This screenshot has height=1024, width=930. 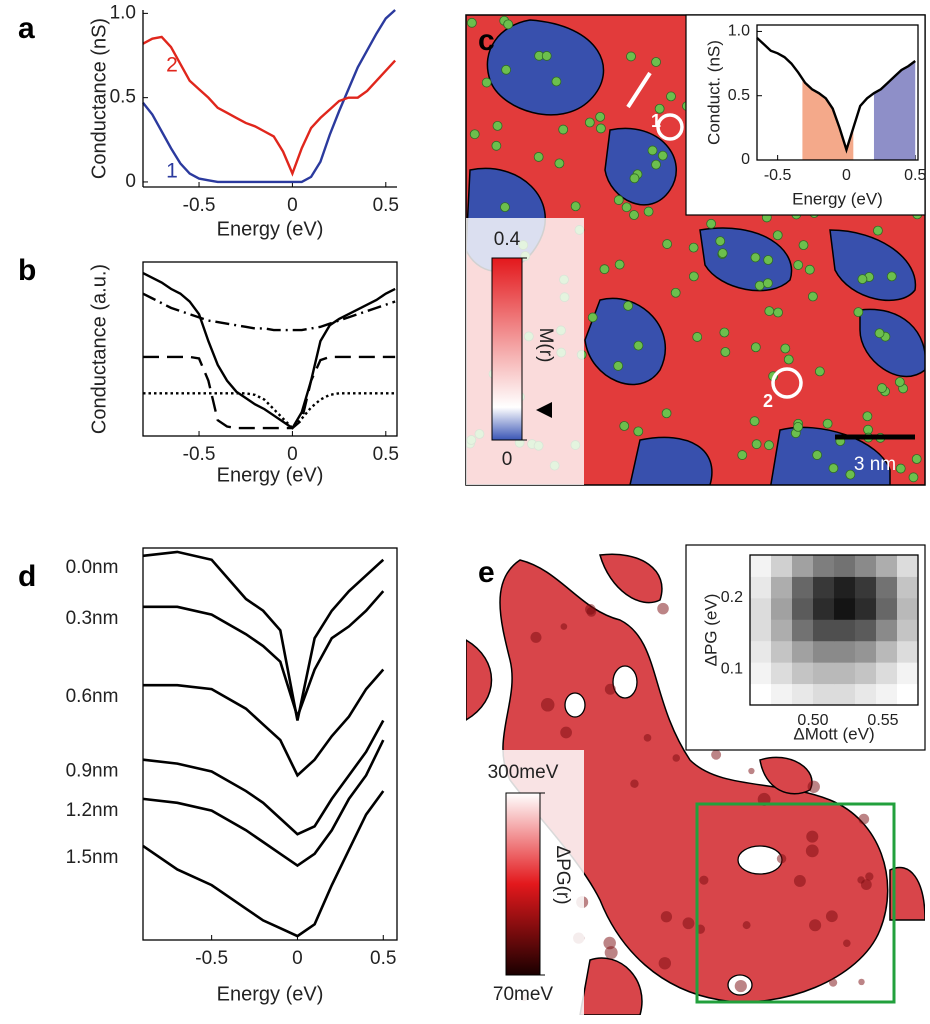 What do you see at coordinates (713, 92) in the screenshot?
I see `y-axis-label: Conduct. (nS)` at bounding box center [713, 92].